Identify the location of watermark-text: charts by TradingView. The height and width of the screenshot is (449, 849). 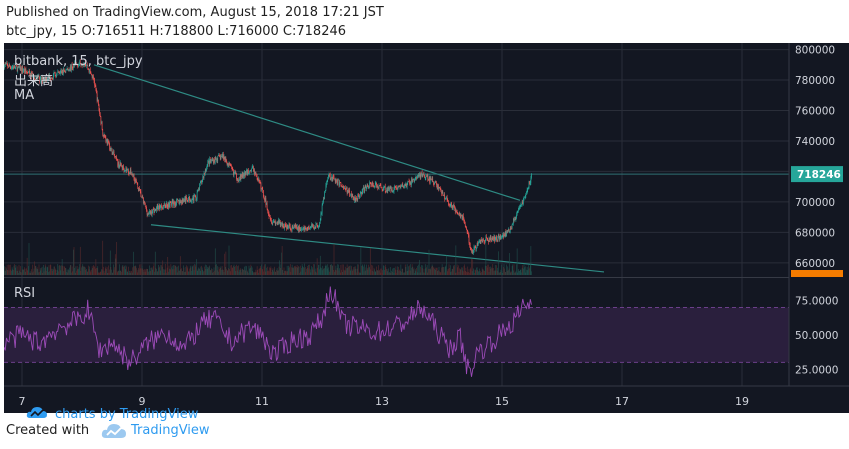
(127, 414).